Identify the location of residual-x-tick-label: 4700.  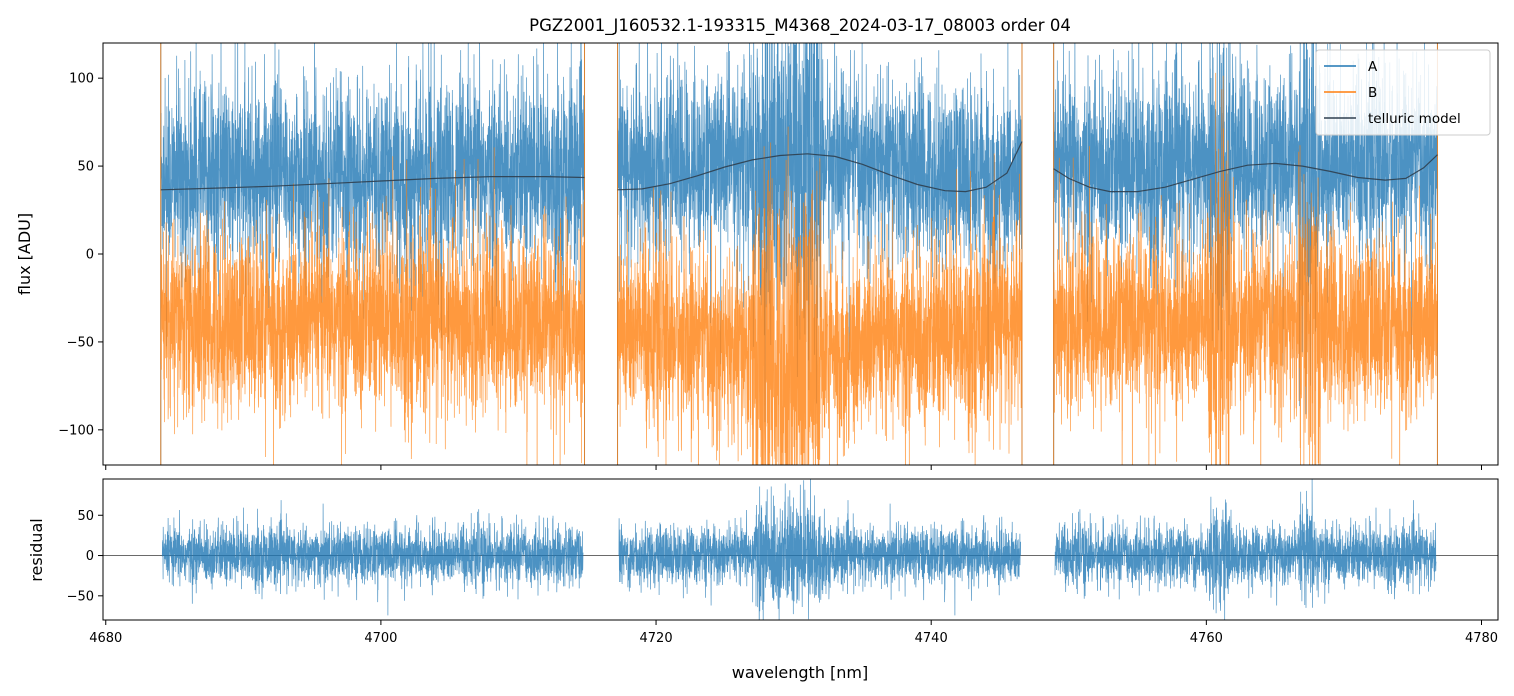
(380, 638).